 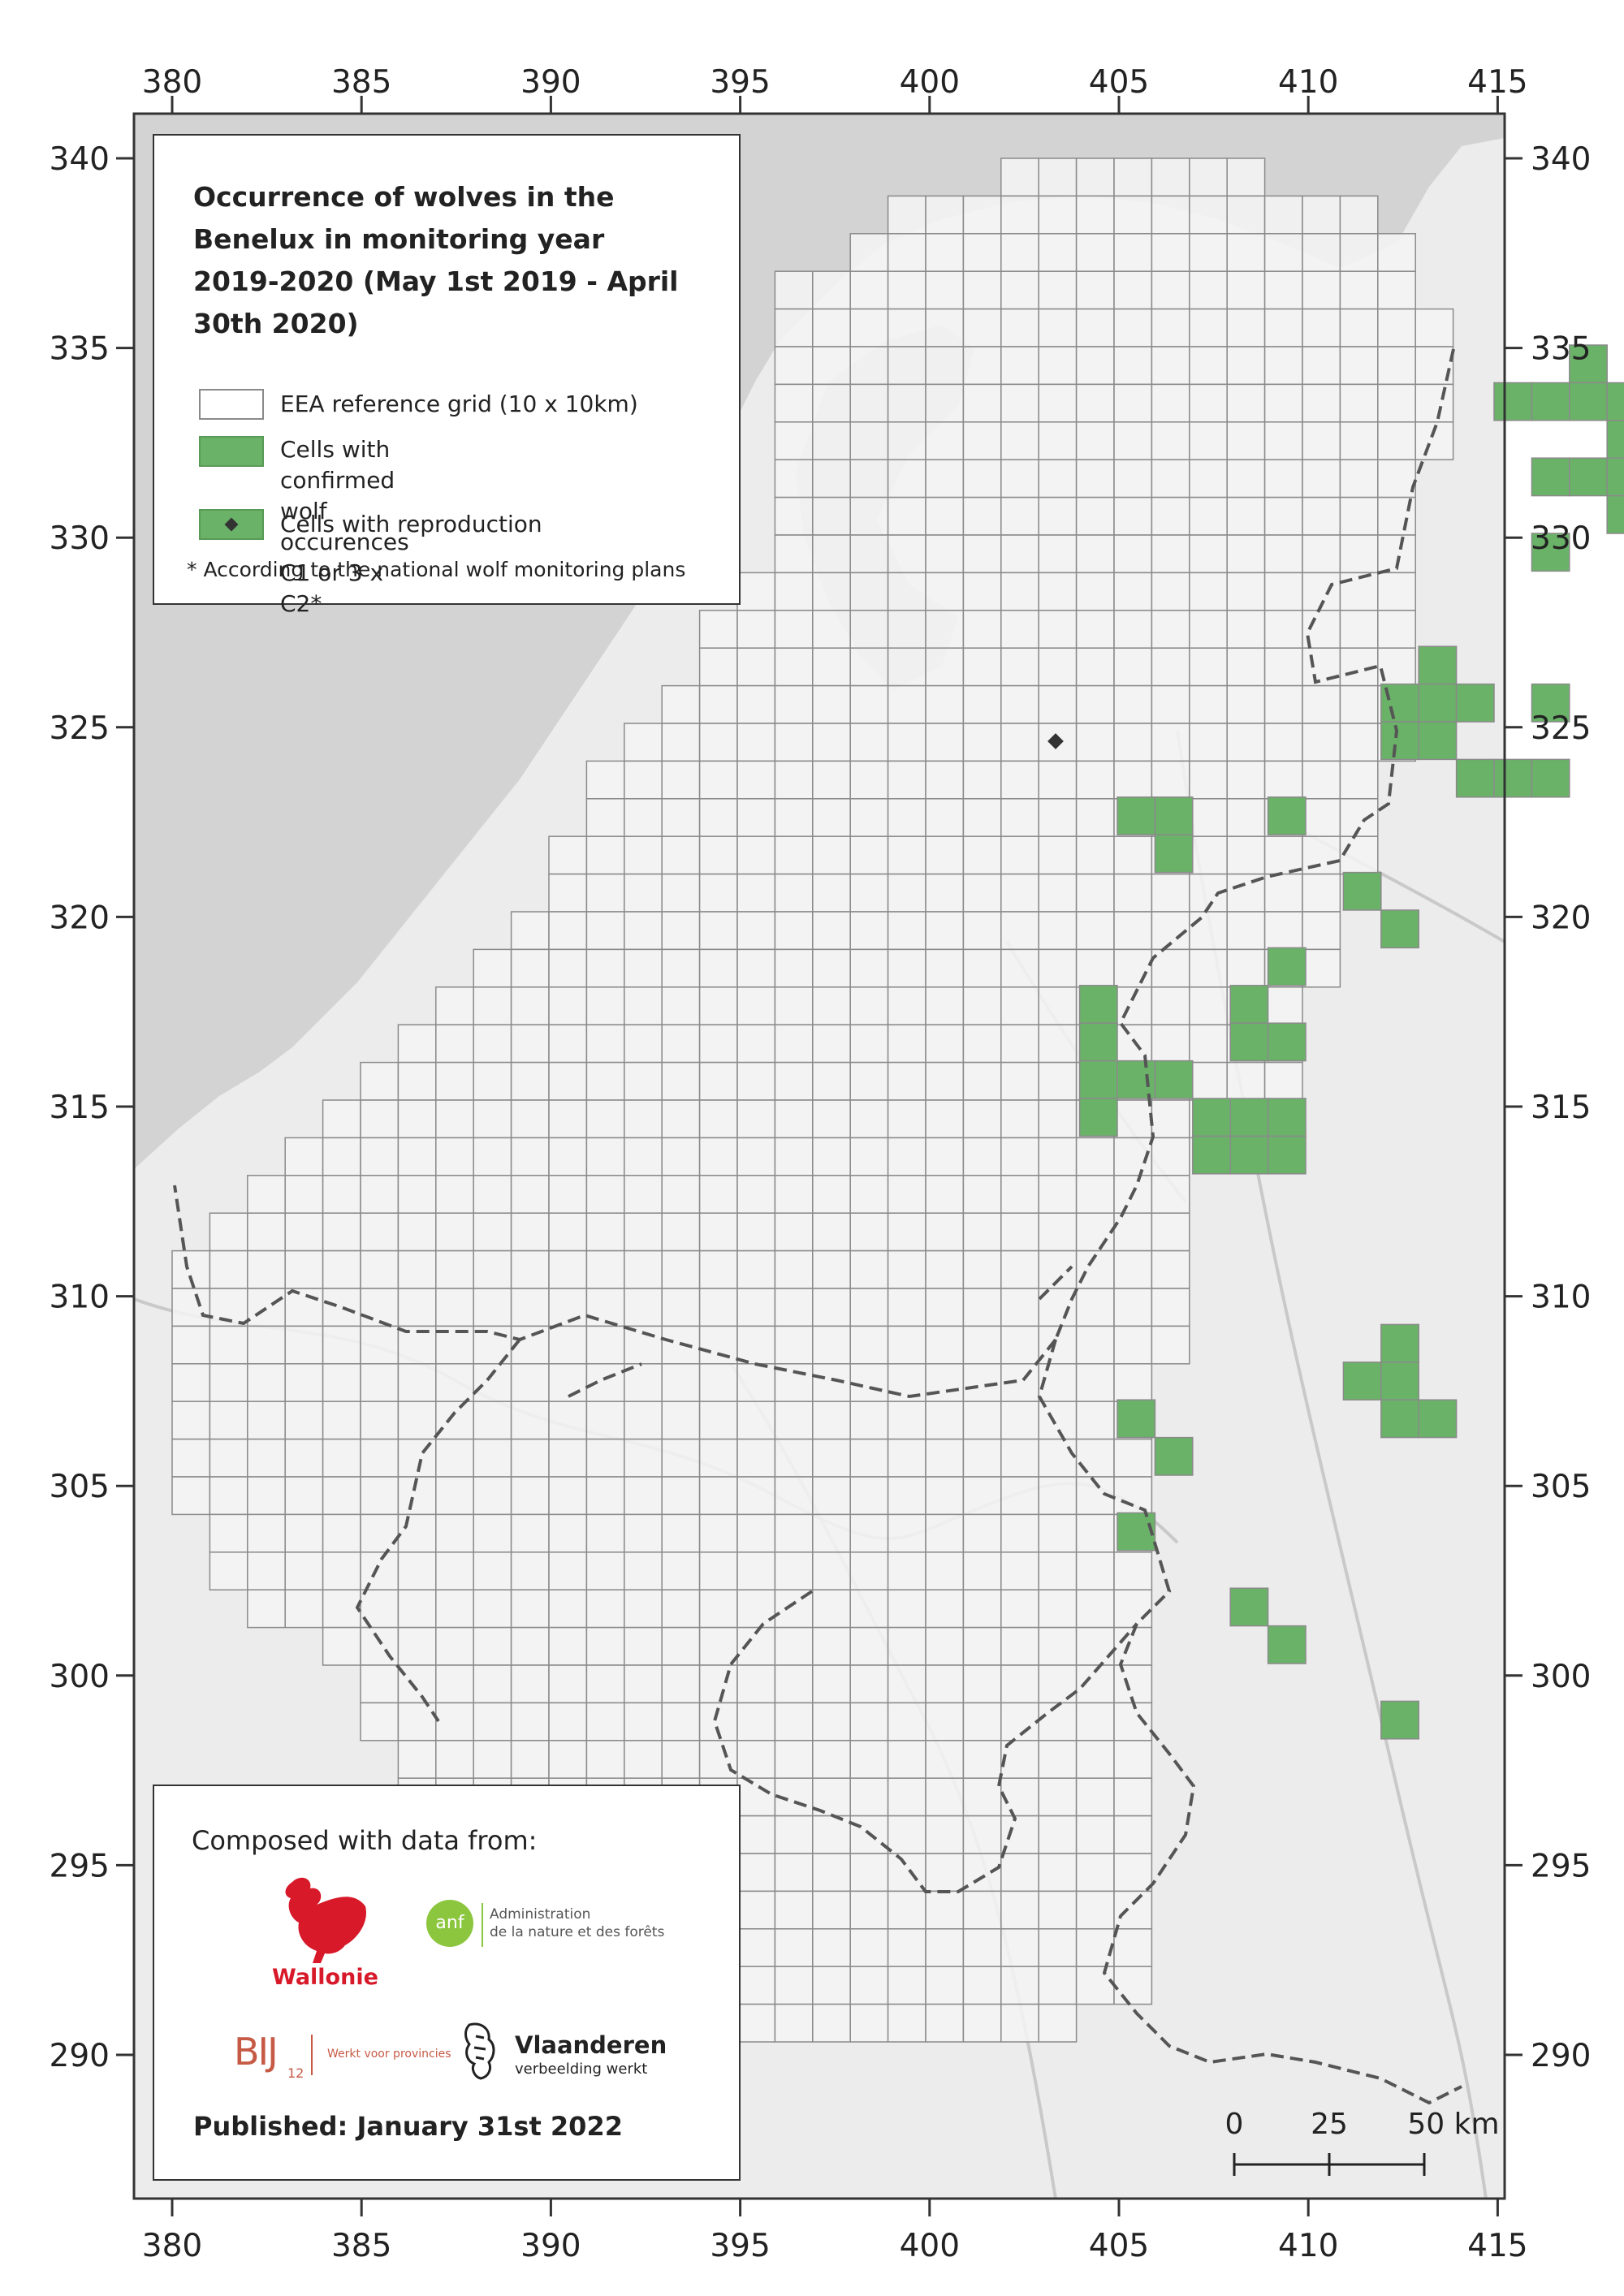 What do you see at coordinates (312, 2055) in the screenshot?
I see `bij12-divider` at bounding box center [312, 2055].